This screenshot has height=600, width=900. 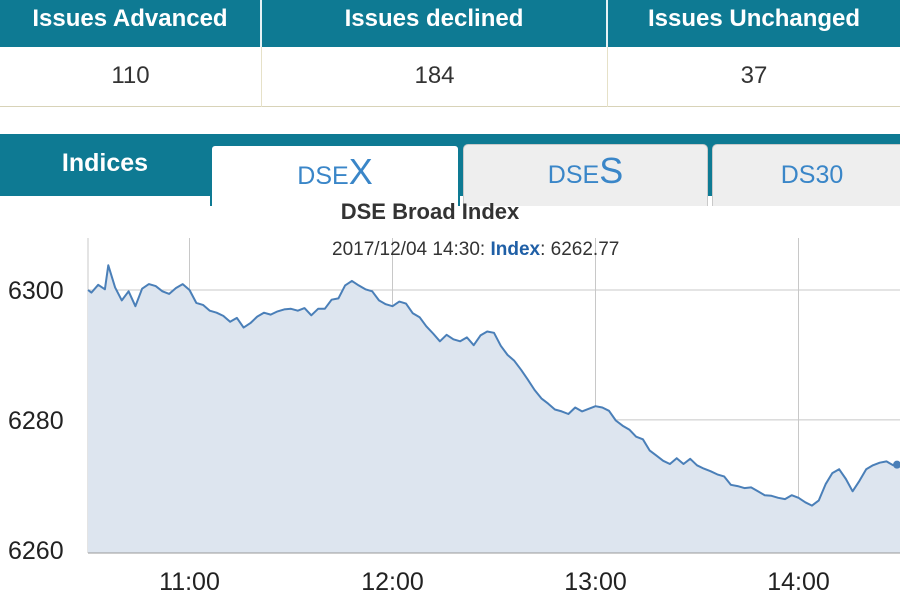 What do you see at coordinates (392, 582) in the screenshot?
I see `x-tick-label: 12:00` at bounding box center [392, 582].